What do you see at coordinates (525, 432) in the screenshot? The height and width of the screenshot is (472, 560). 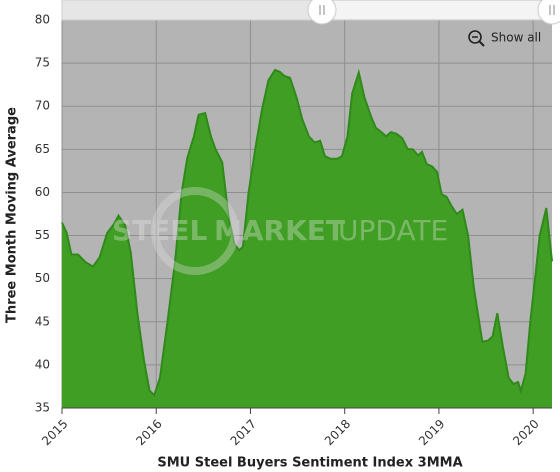 I see `x-tick-label: 2020` at bounding box center [525, 432].